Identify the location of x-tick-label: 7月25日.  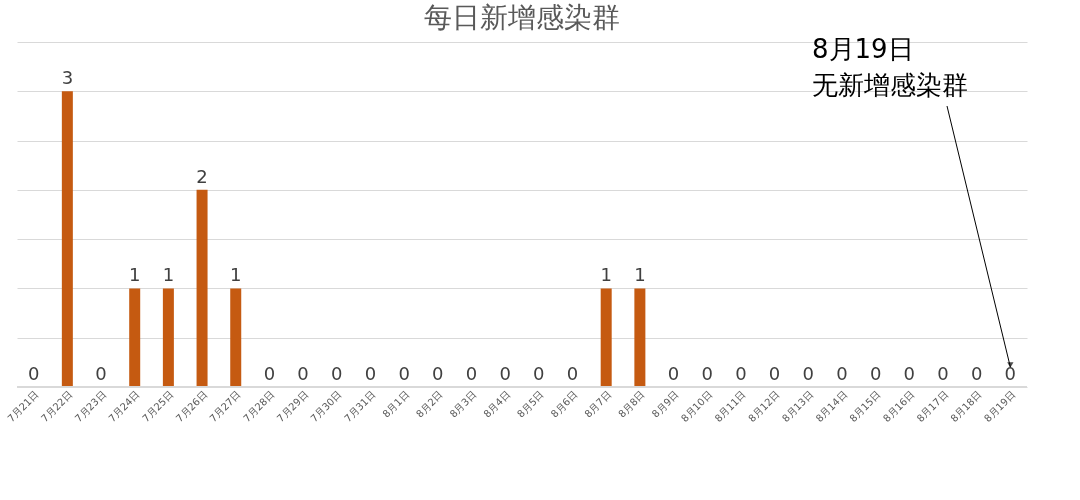
(158, 406).